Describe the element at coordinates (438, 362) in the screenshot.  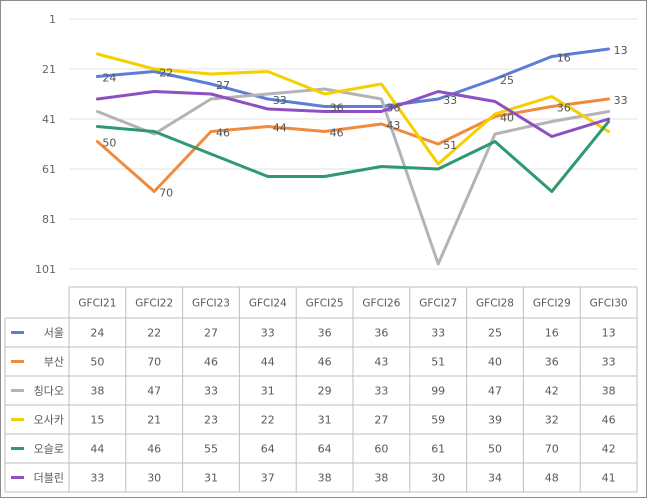
I see `table-cell: 51` at that location.